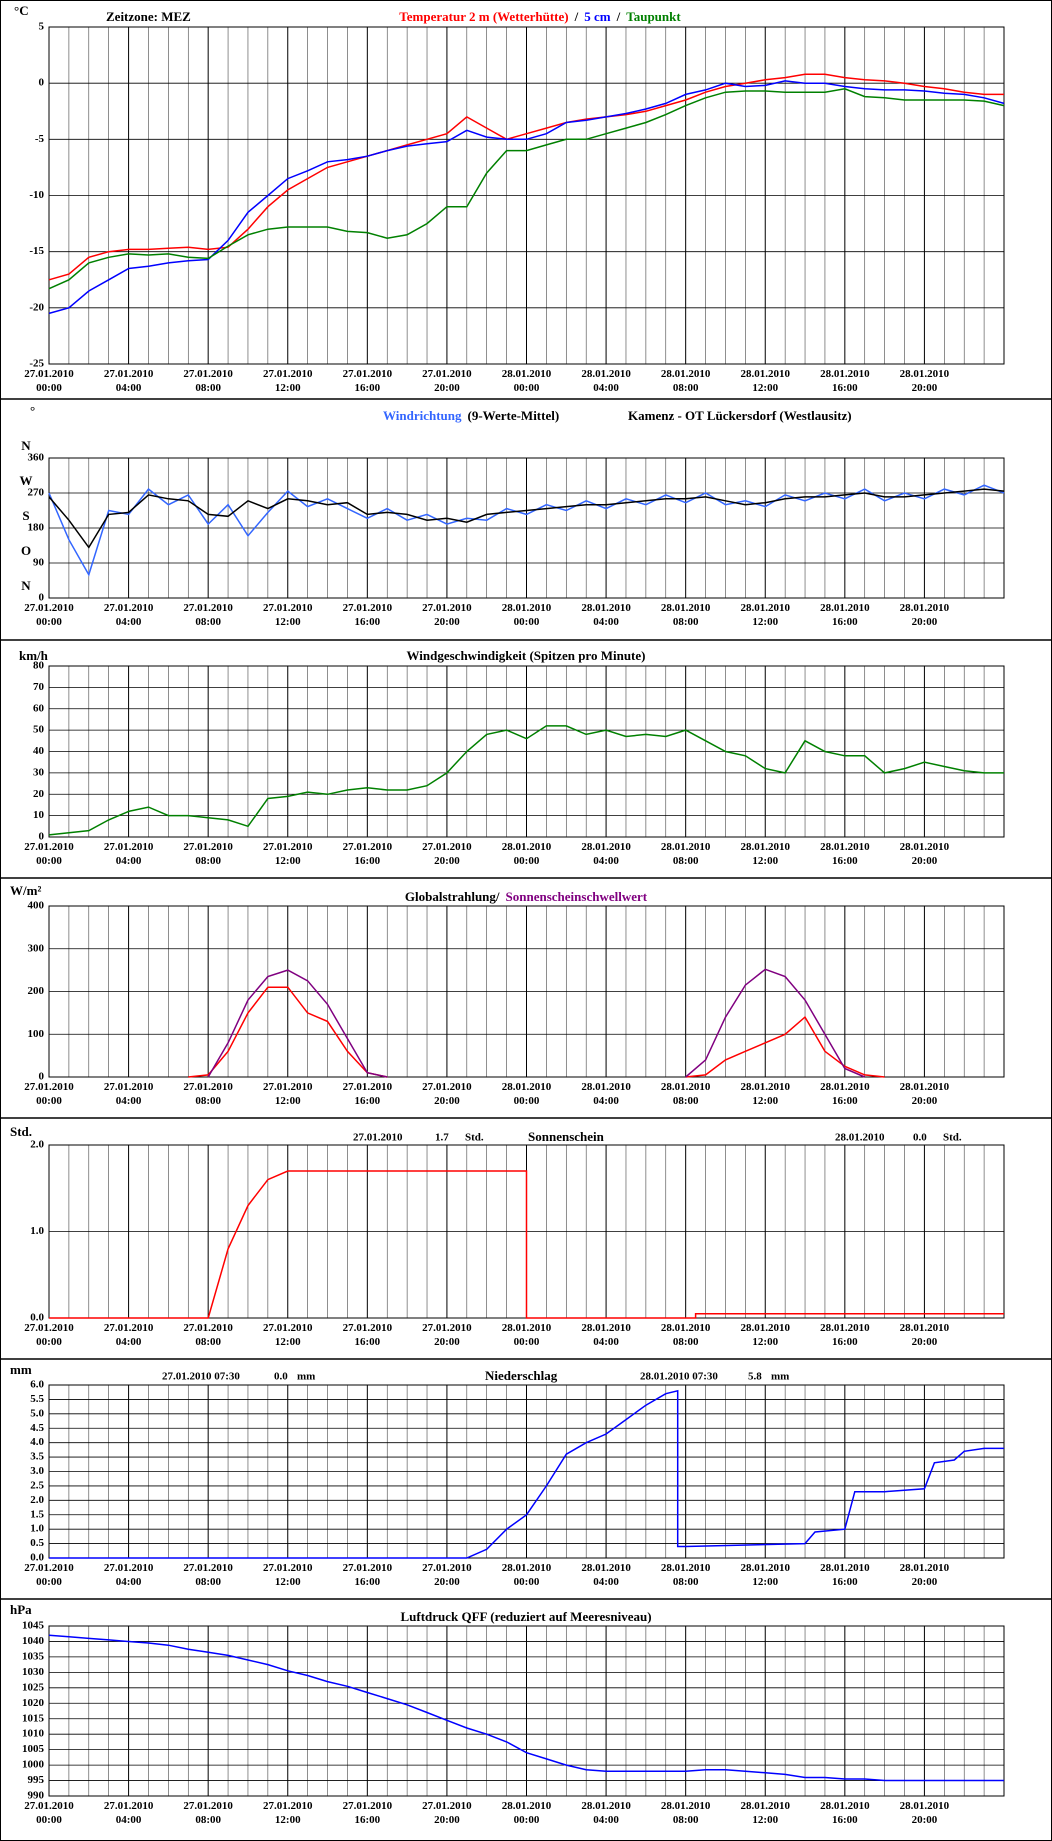  Describe the element at coordinates (483, 16) in the screenshot. I see `header-part: Temperatur 2 m (Wetterhütte)` at that location.